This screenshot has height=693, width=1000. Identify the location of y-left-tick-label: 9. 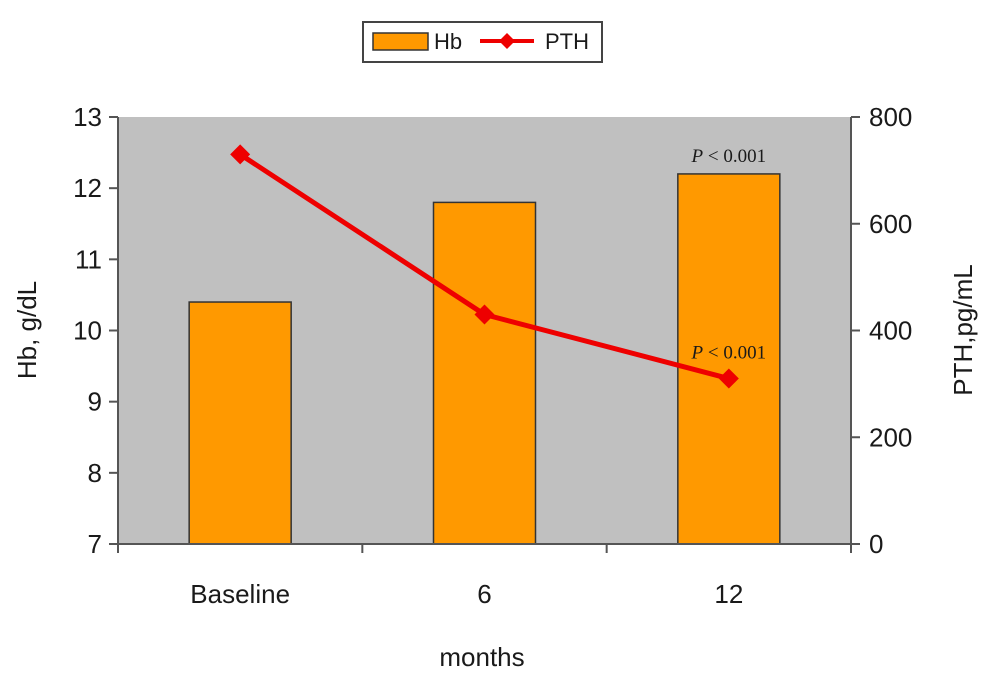
(95, 402).